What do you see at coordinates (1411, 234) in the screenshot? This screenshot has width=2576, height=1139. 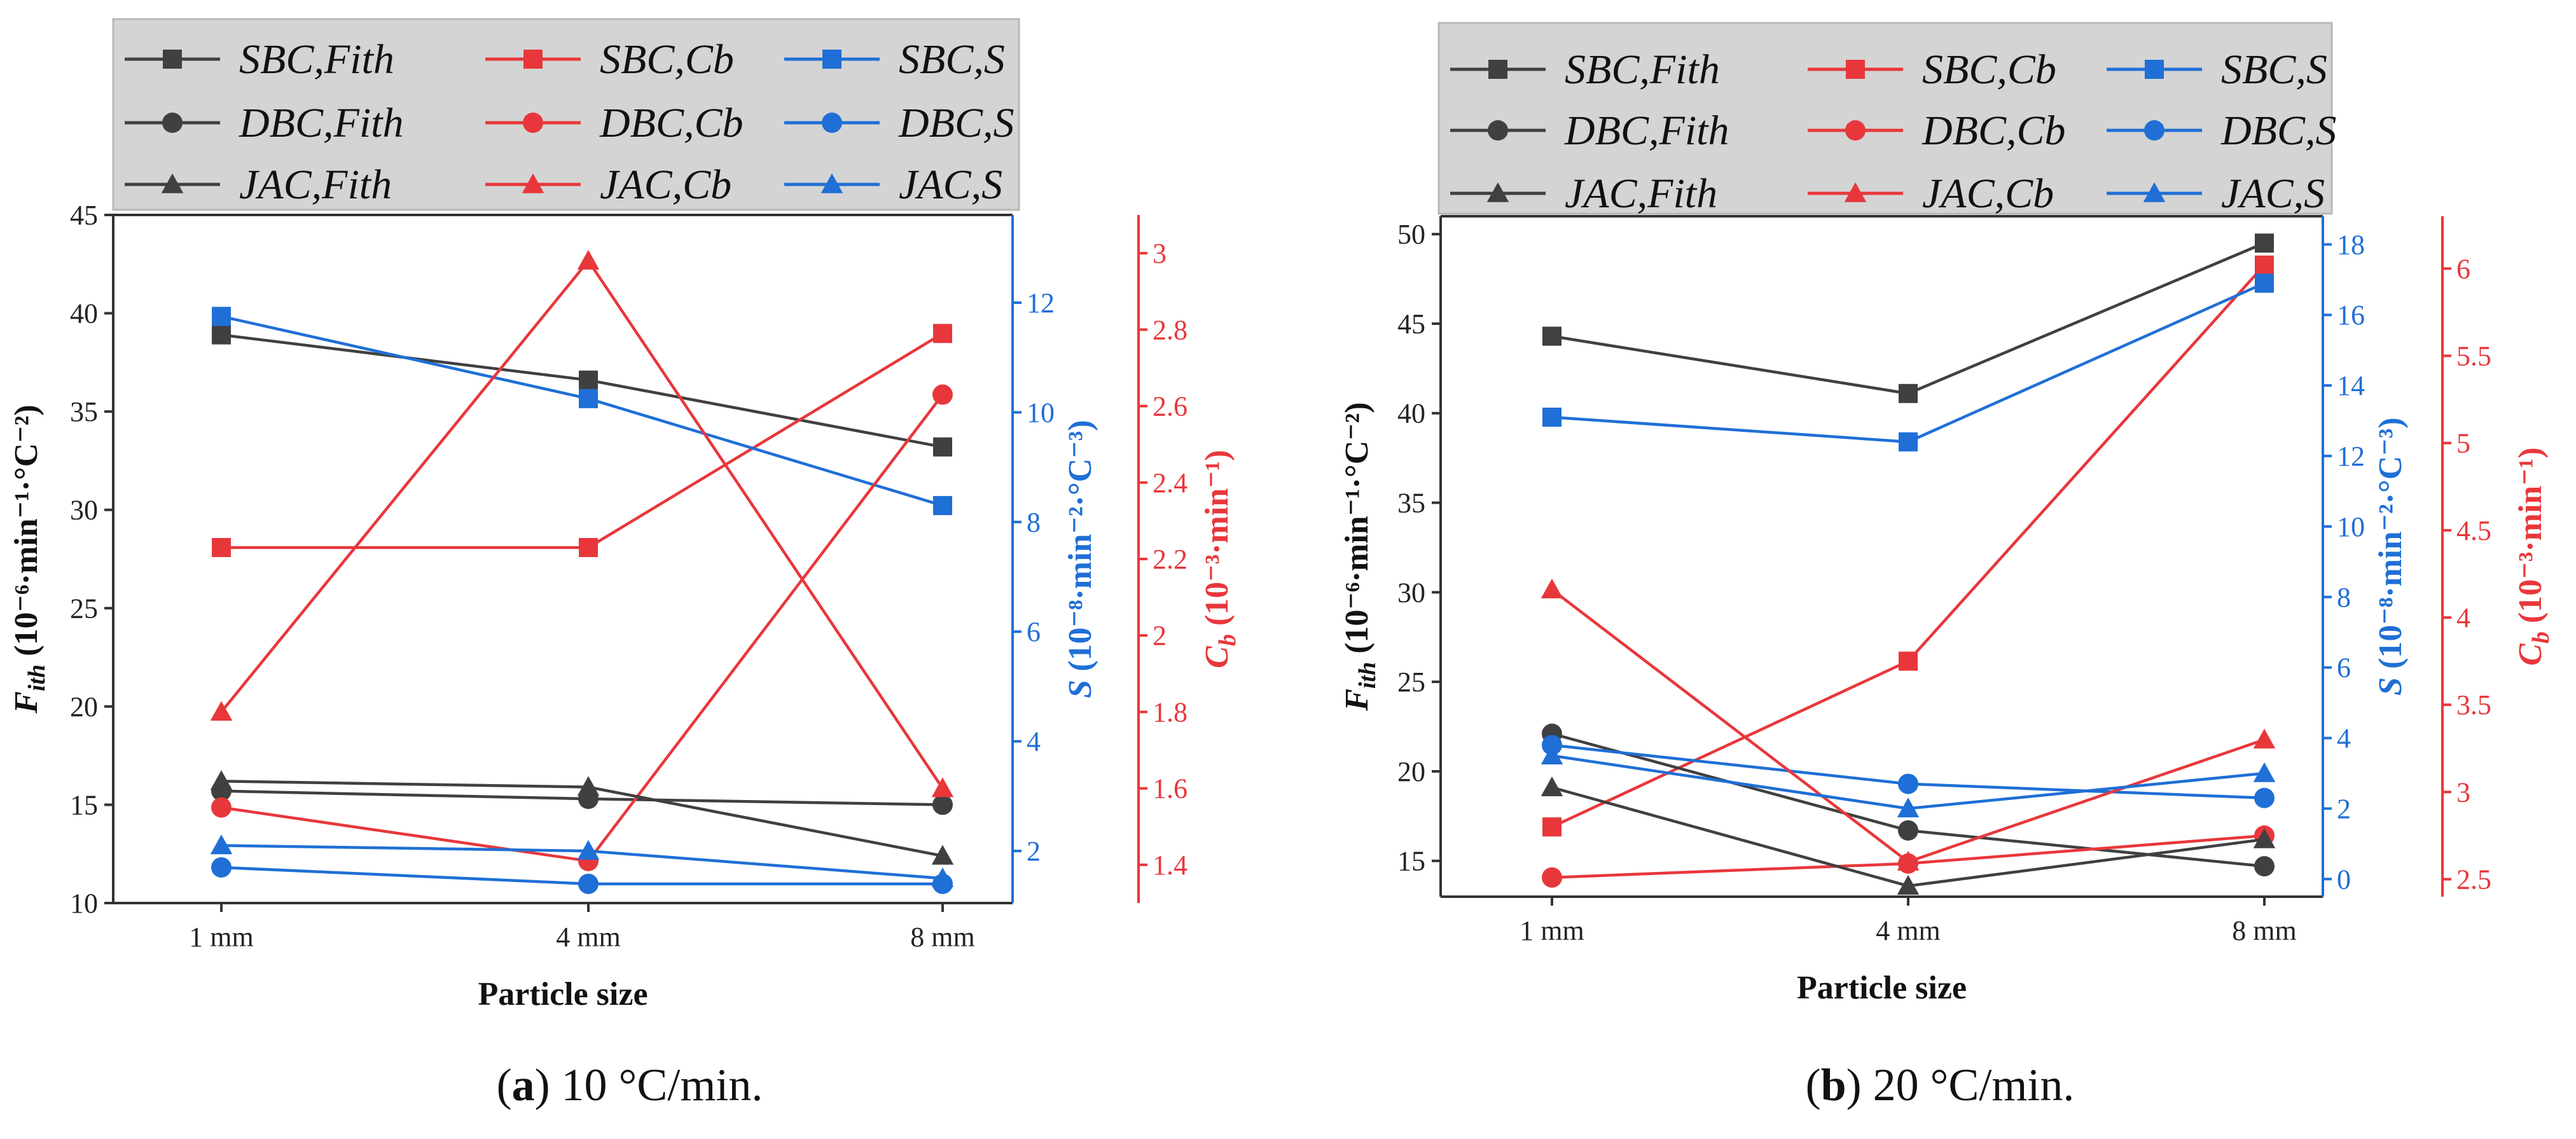 I see `left-tick-label: 50` at bounding box center [1411, 234].